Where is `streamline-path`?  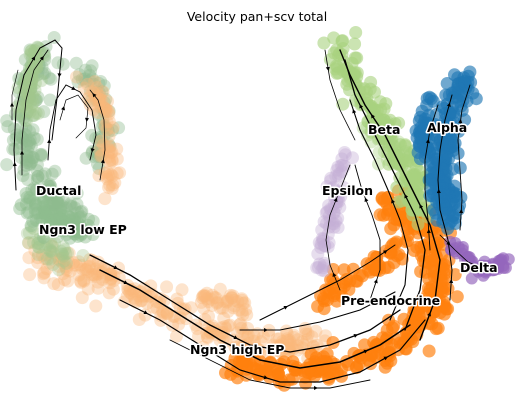 streamline-path is located at coordinates (338, 227).